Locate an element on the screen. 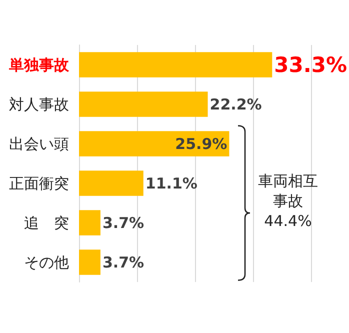 This screenshot has width=349, height=333. annotation: 44.4% is located at coordinates (288, 221).